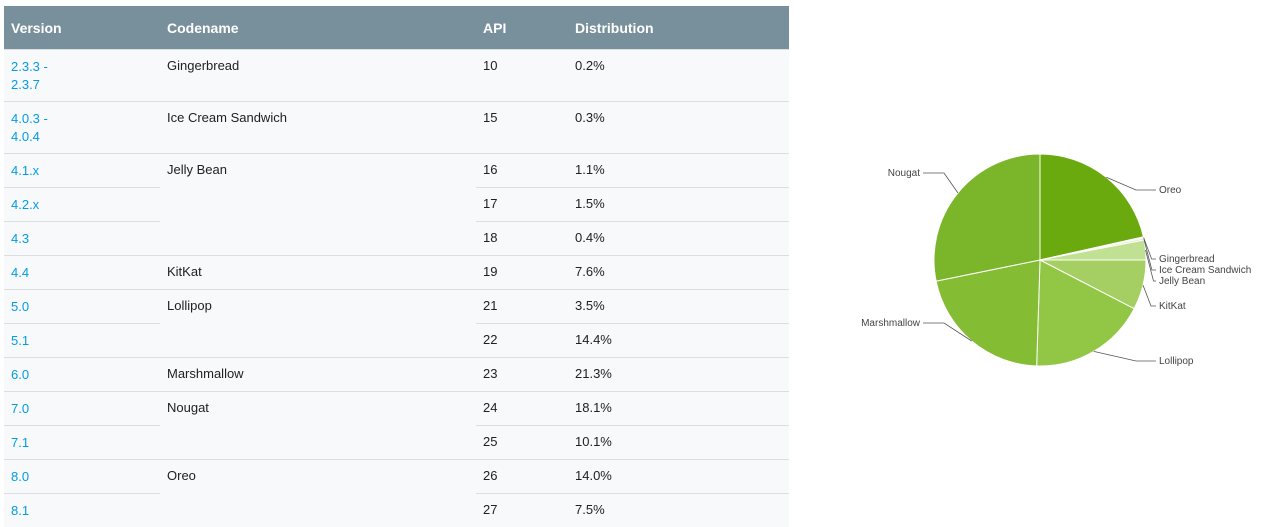 This screenshot has width=1280, height=527. What do you see at coordinates (318, 205) in the screenshot?
I see `codename-cell: Jelly Bean` at bounding box center [318, 205].